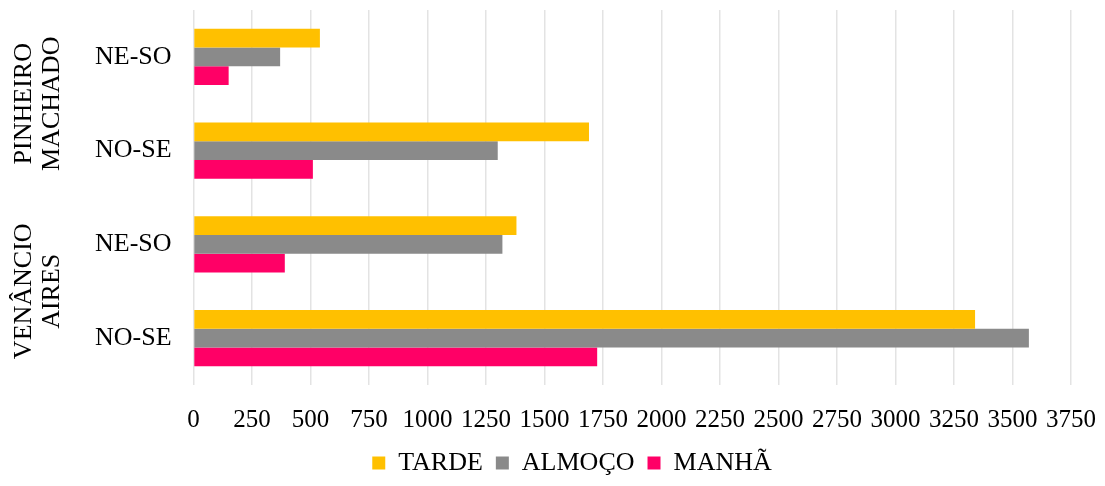 Image resolution: width=1105 pixels, height=486 pixels. Describe the element at coordinates (440, 461) in the screenshot. I see `legend-label: TARDE` at that location.